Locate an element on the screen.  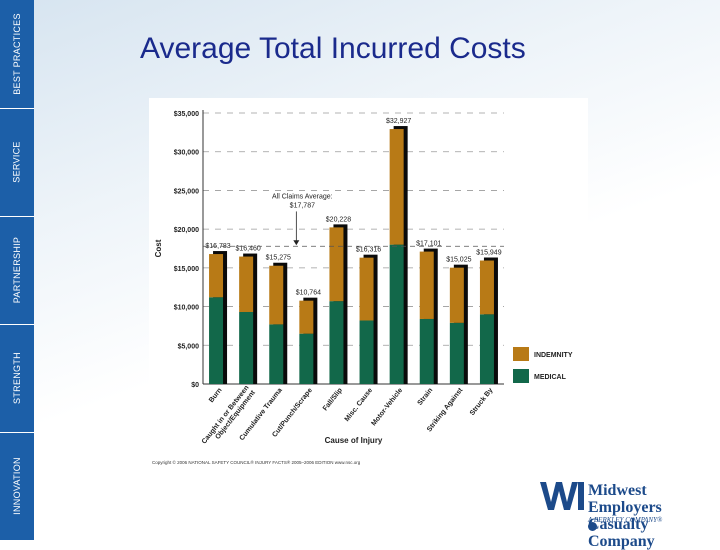
x-tick-label-line: Fall/Slip is located at coordinates (333, 399).